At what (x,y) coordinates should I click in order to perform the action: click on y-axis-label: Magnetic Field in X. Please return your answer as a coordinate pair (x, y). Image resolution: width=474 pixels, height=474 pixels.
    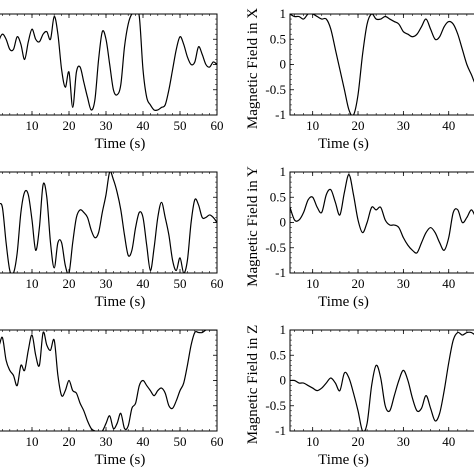
    Looking at the image, I should click on (253, 68).